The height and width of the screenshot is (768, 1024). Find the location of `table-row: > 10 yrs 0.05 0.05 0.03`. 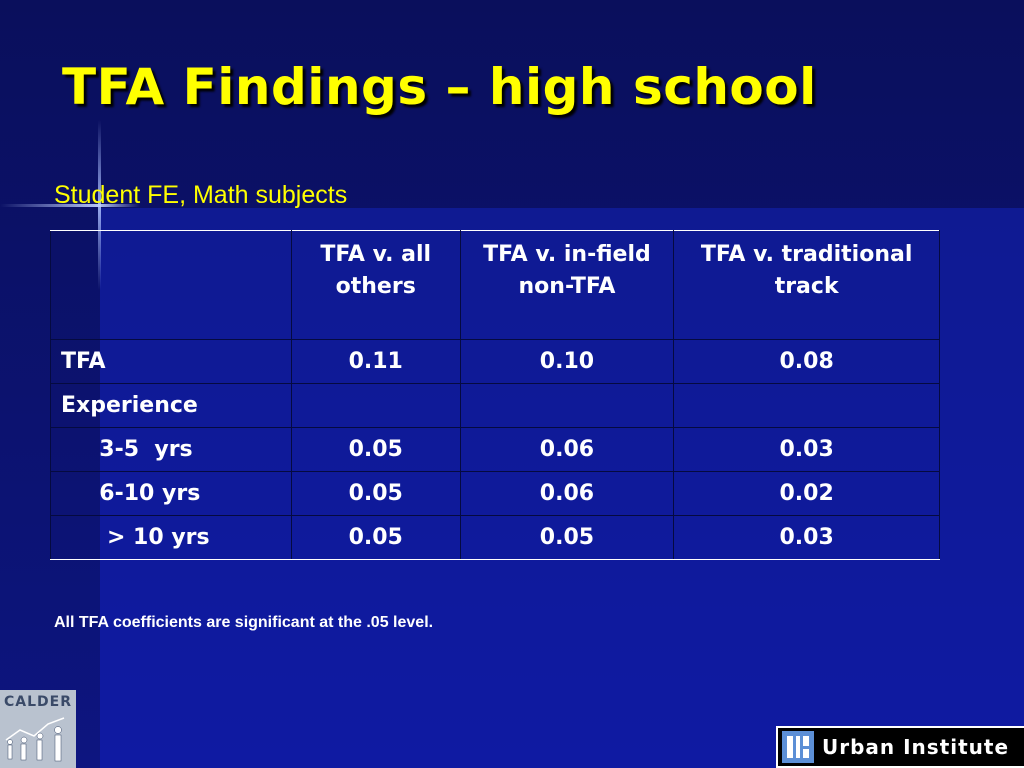

table-row: > 10 yrs 0.05 0.05 0.03 is located at coordinates (495, 537).